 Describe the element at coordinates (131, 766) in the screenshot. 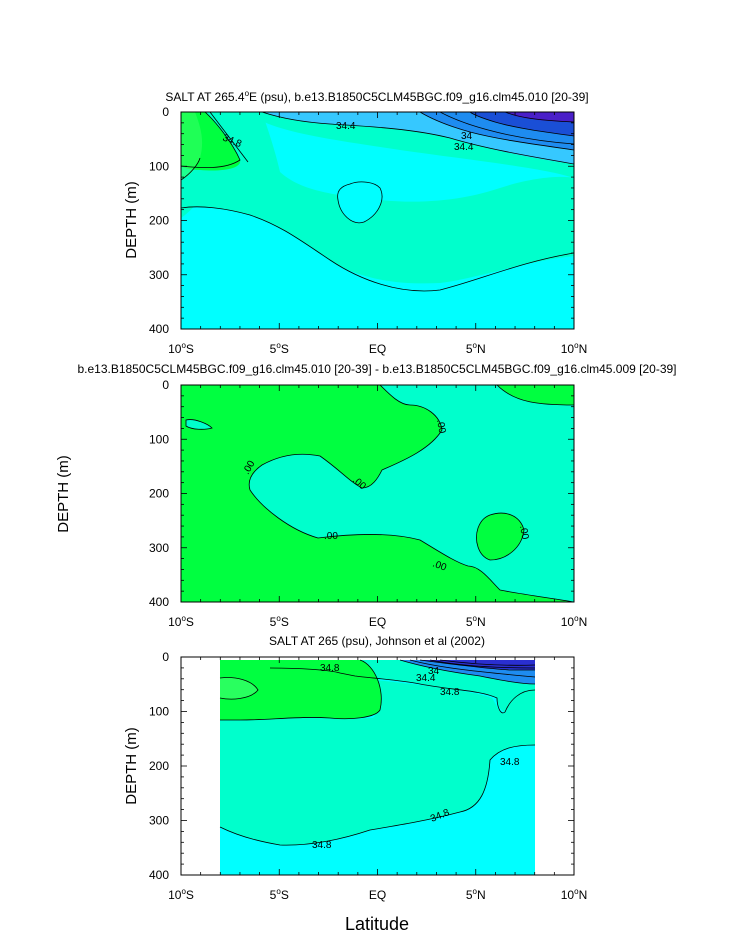

I see `panel-3-ylabel: DEPTH (m)` at that location.